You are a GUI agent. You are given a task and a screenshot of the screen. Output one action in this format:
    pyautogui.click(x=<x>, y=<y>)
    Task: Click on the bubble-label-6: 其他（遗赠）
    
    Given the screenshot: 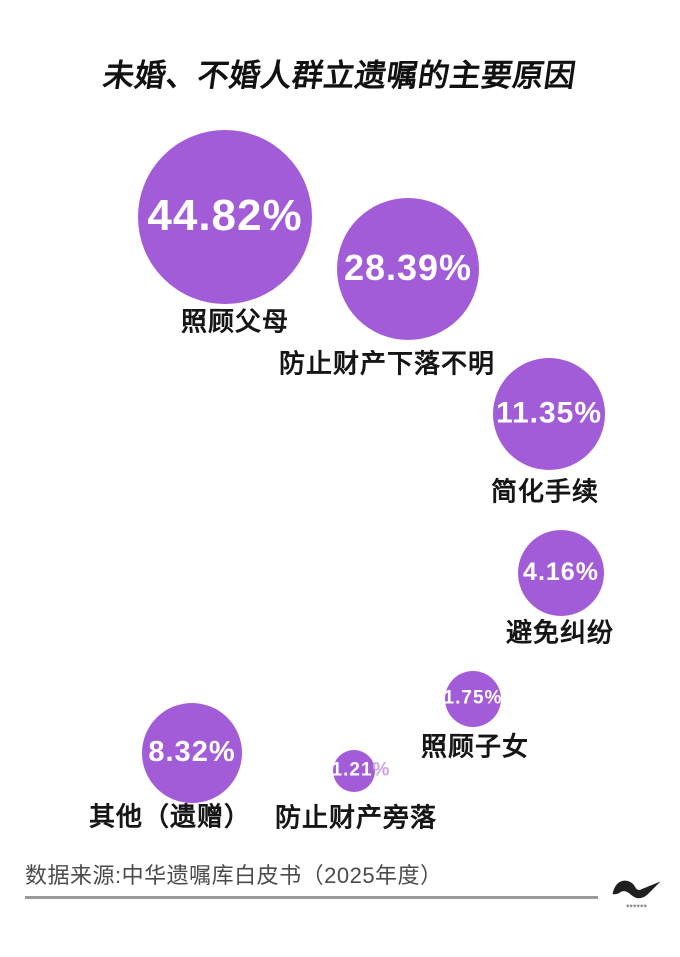 What is the action you would take?
    pyautogui.click(x=170, y=816)
    